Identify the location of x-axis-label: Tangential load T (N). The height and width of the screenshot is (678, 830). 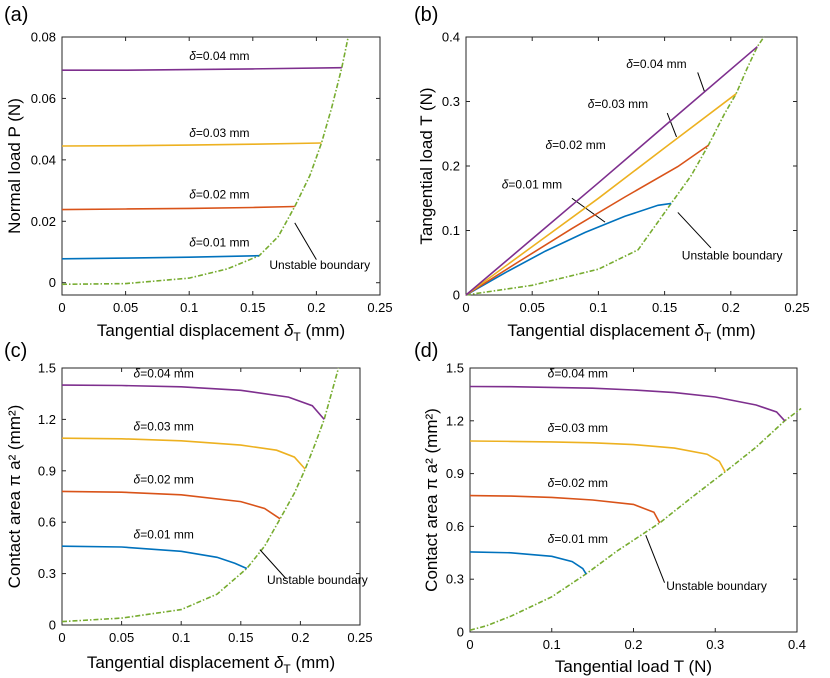
(633, 666).